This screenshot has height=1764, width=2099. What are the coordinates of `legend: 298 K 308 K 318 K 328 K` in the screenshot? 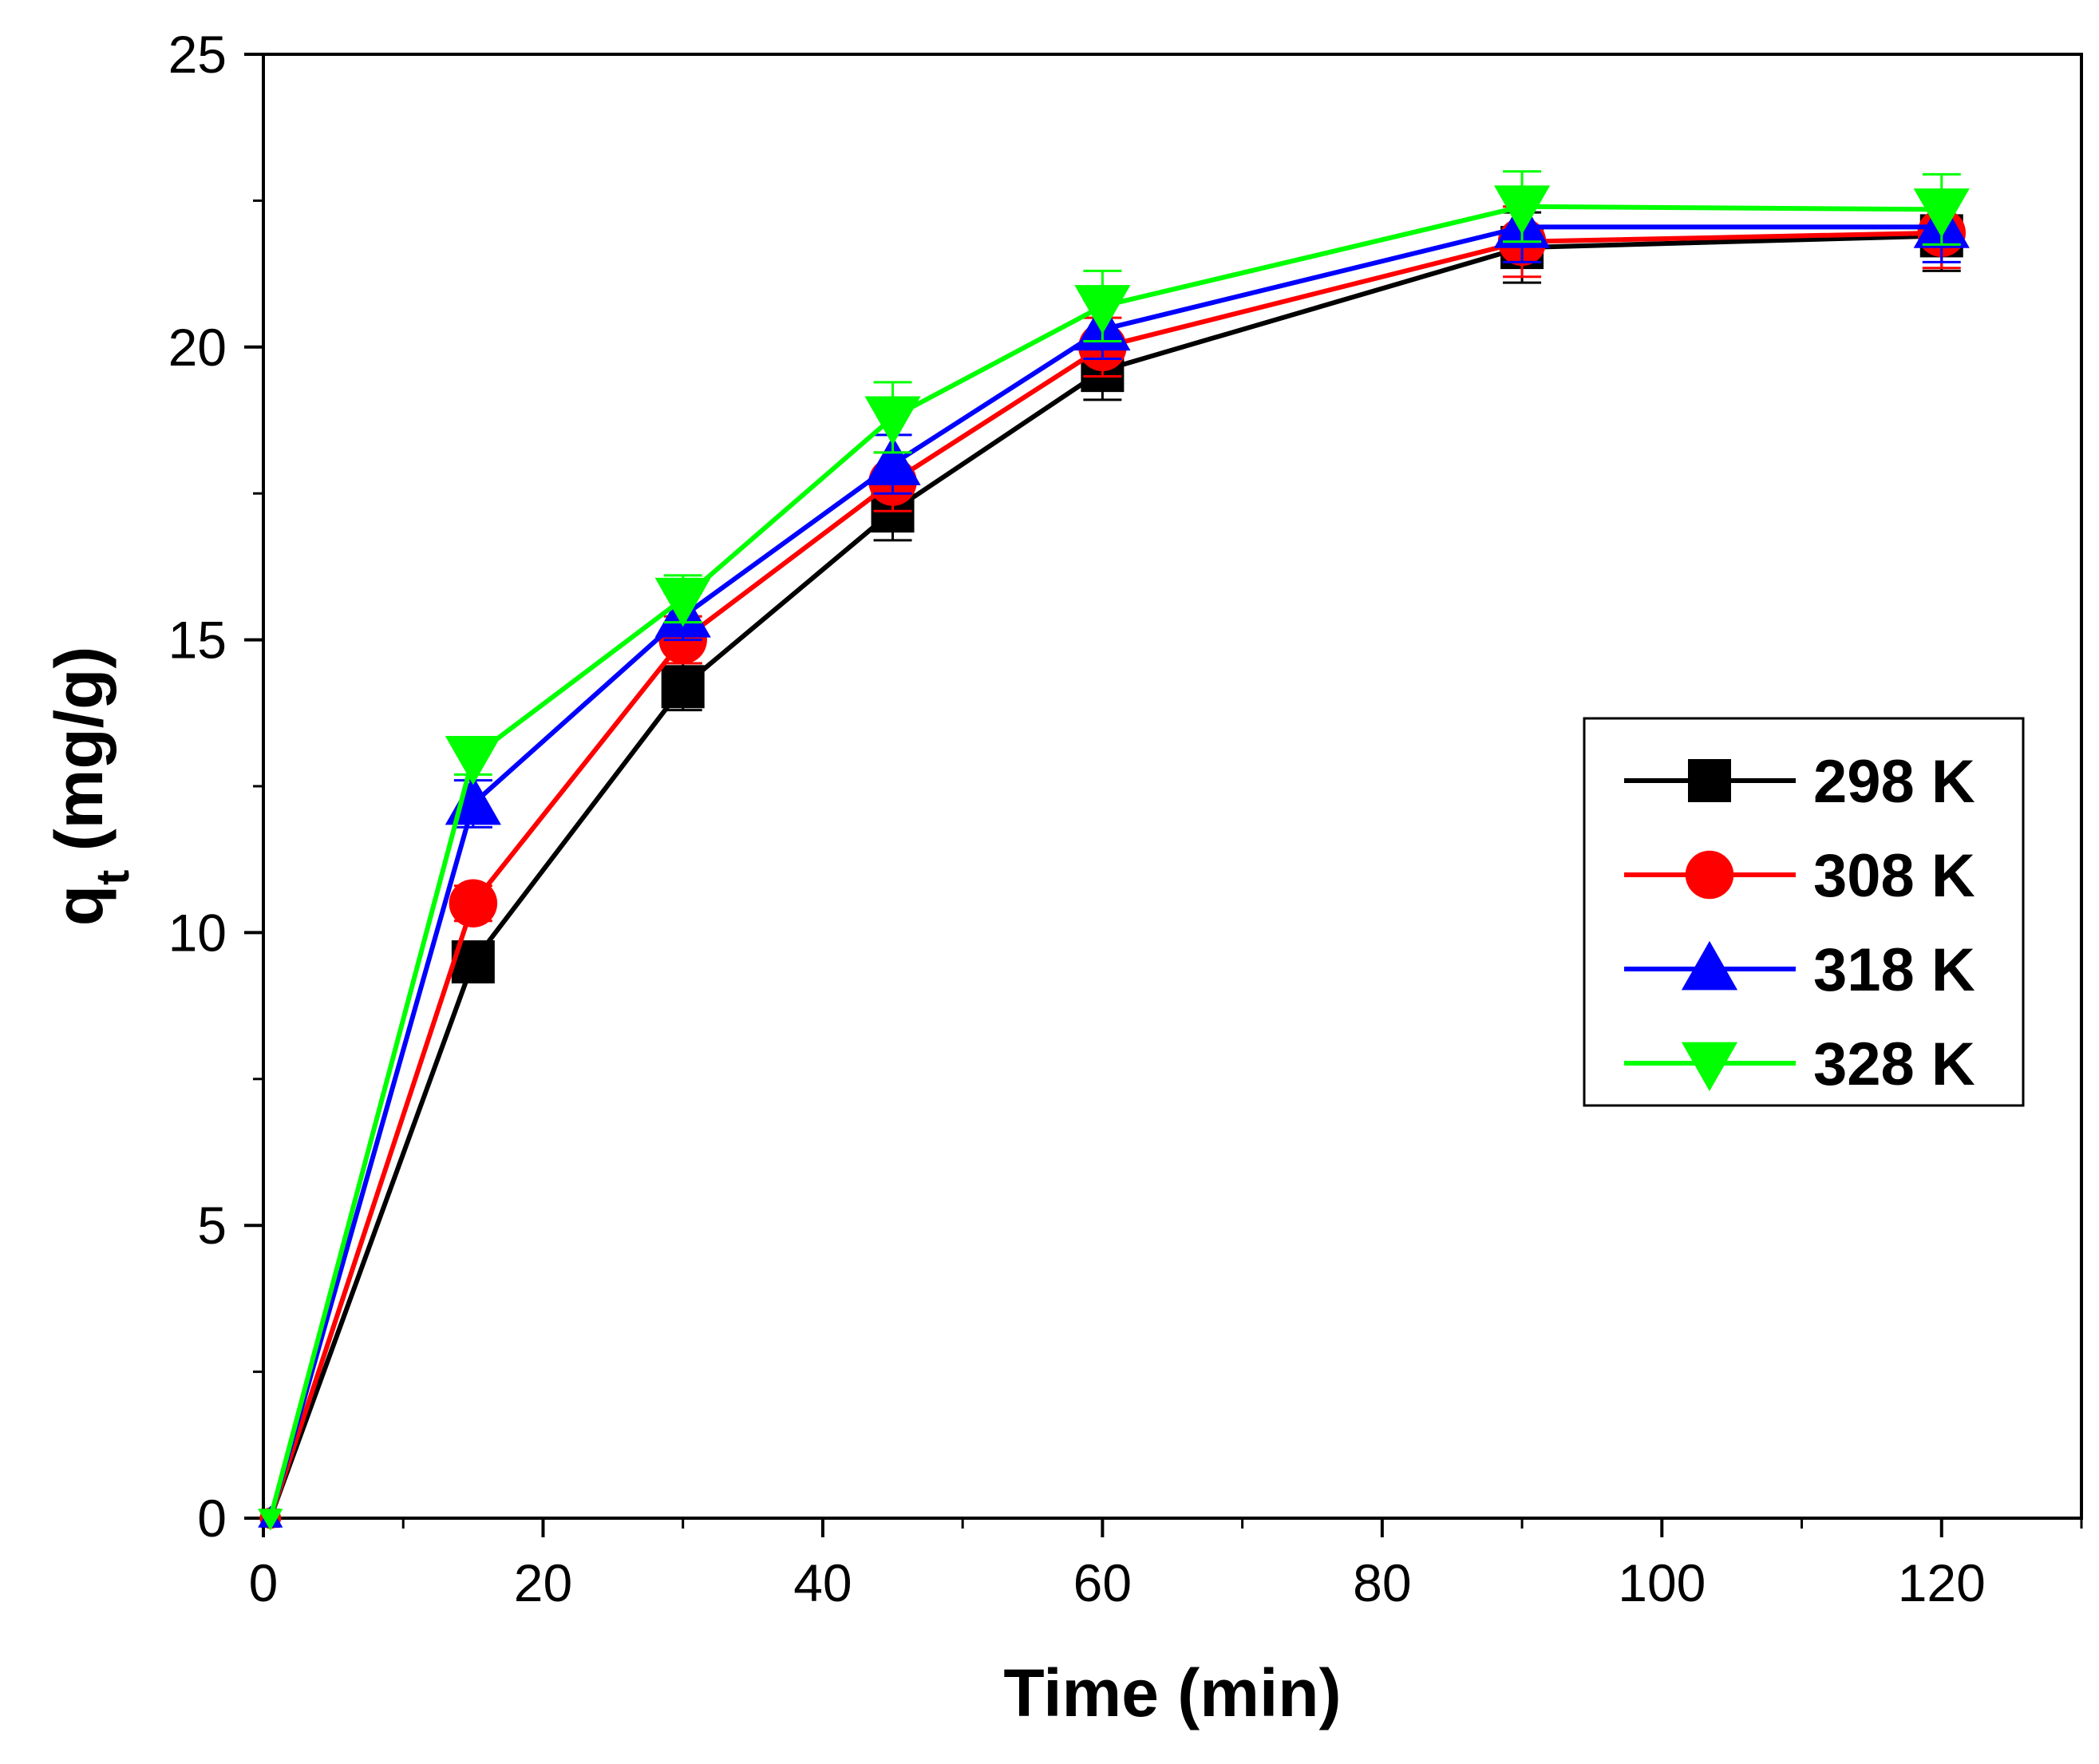 It's located at (1804, 912).